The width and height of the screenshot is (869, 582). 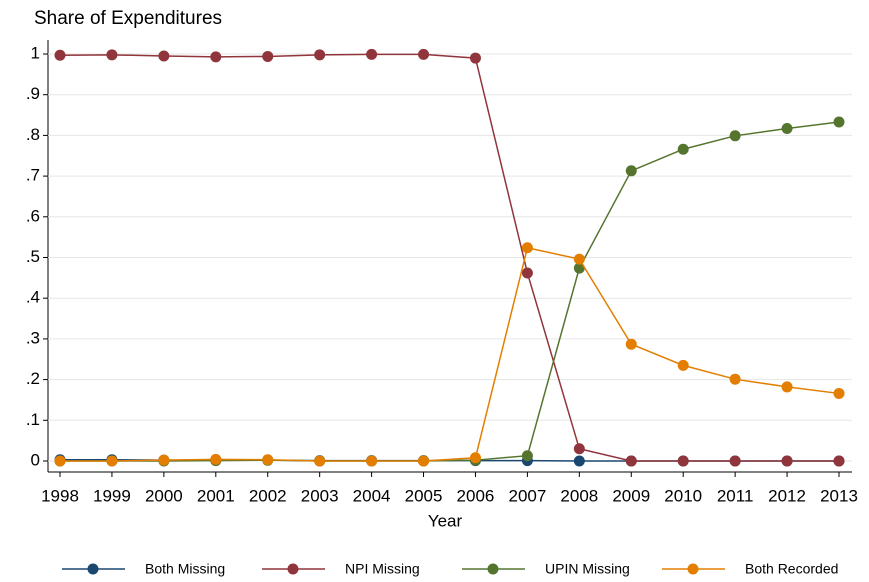 I want to click on y-tick-label: .2, so click(x=33, y=378).